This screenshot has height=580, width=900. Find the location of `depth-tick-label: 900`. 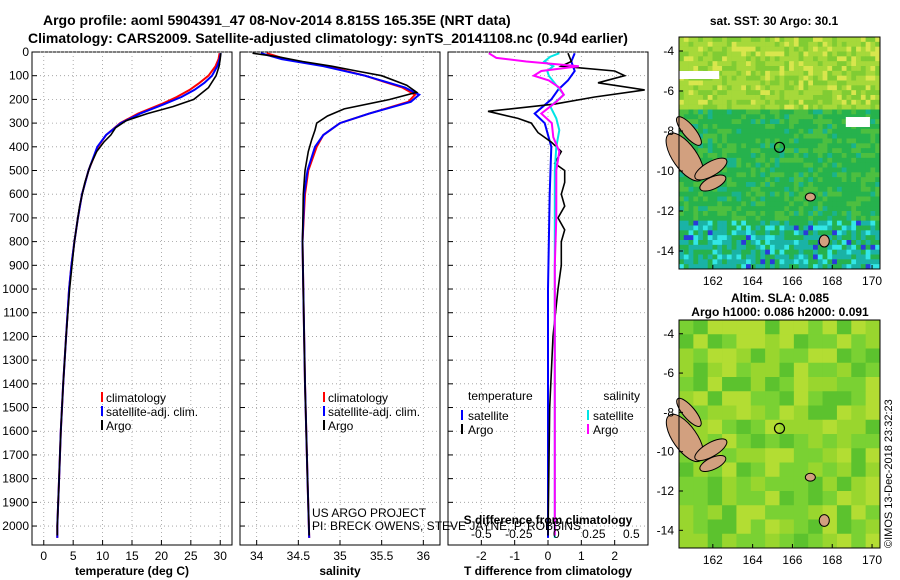

depth-tick-label: 900 is located at coordinates (19, 265).